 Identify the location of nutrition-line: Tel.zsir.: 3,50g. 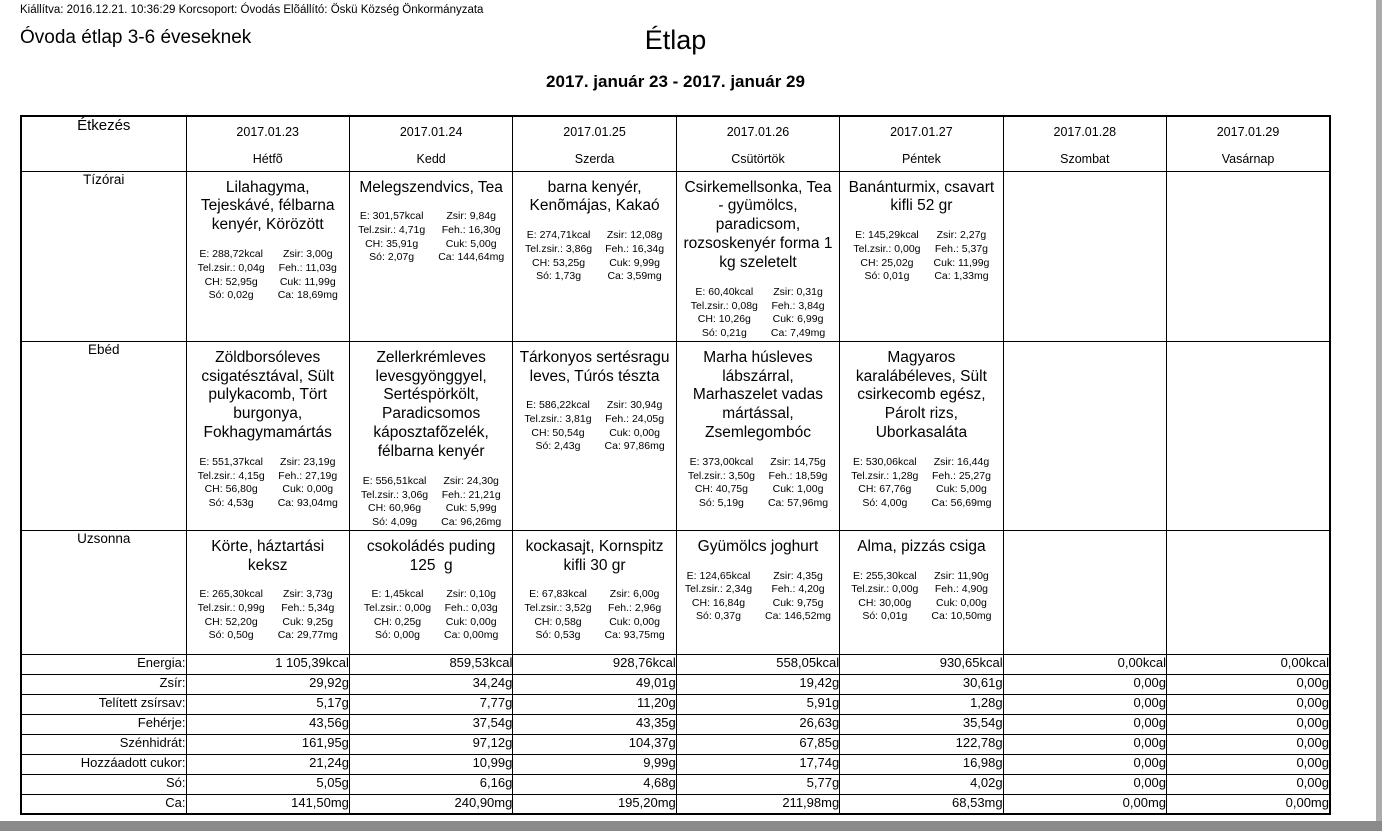
(721, 475).